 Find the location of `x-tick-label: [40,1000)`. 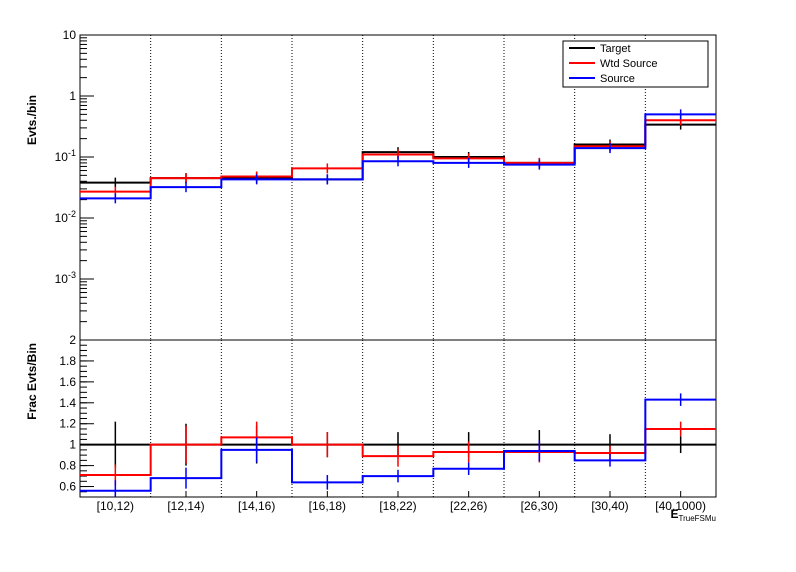

x-tick-label: [40,1000) is located at coordinates (680, 506).